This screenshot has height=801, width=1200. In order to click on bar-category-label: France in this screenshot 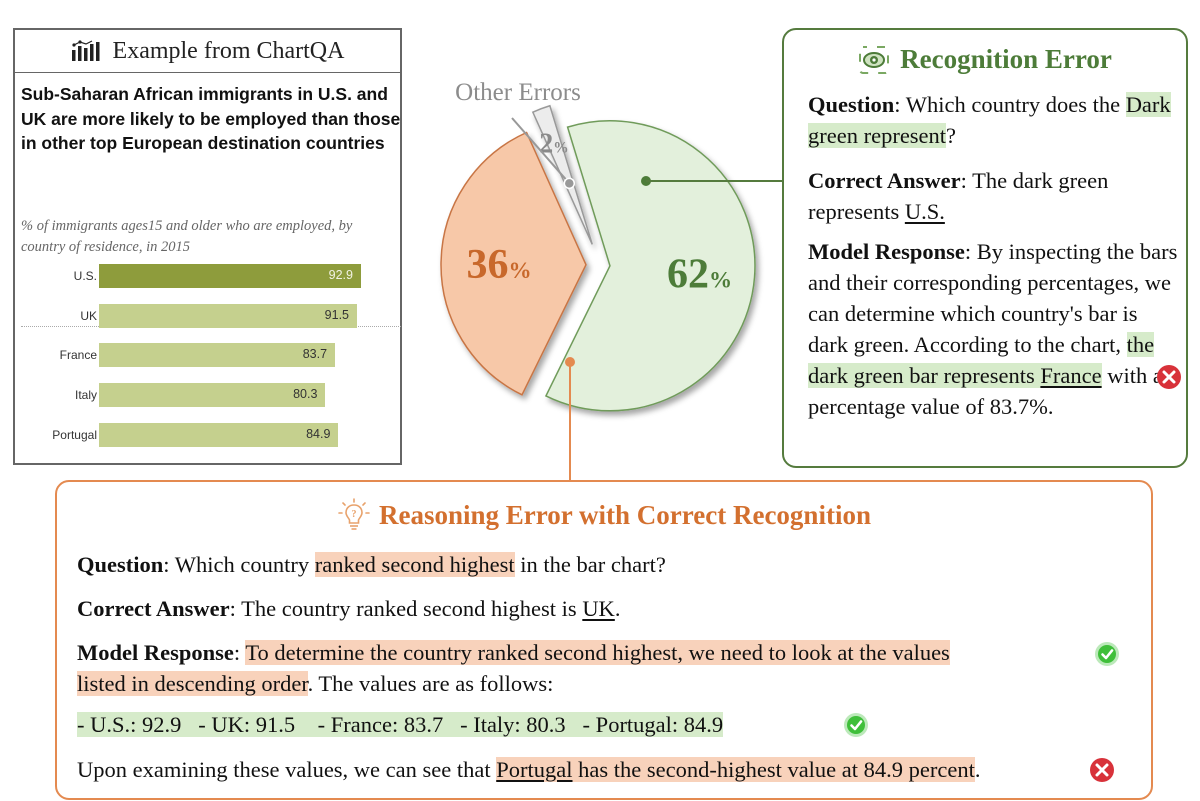, I will do `click(78, 355)`.